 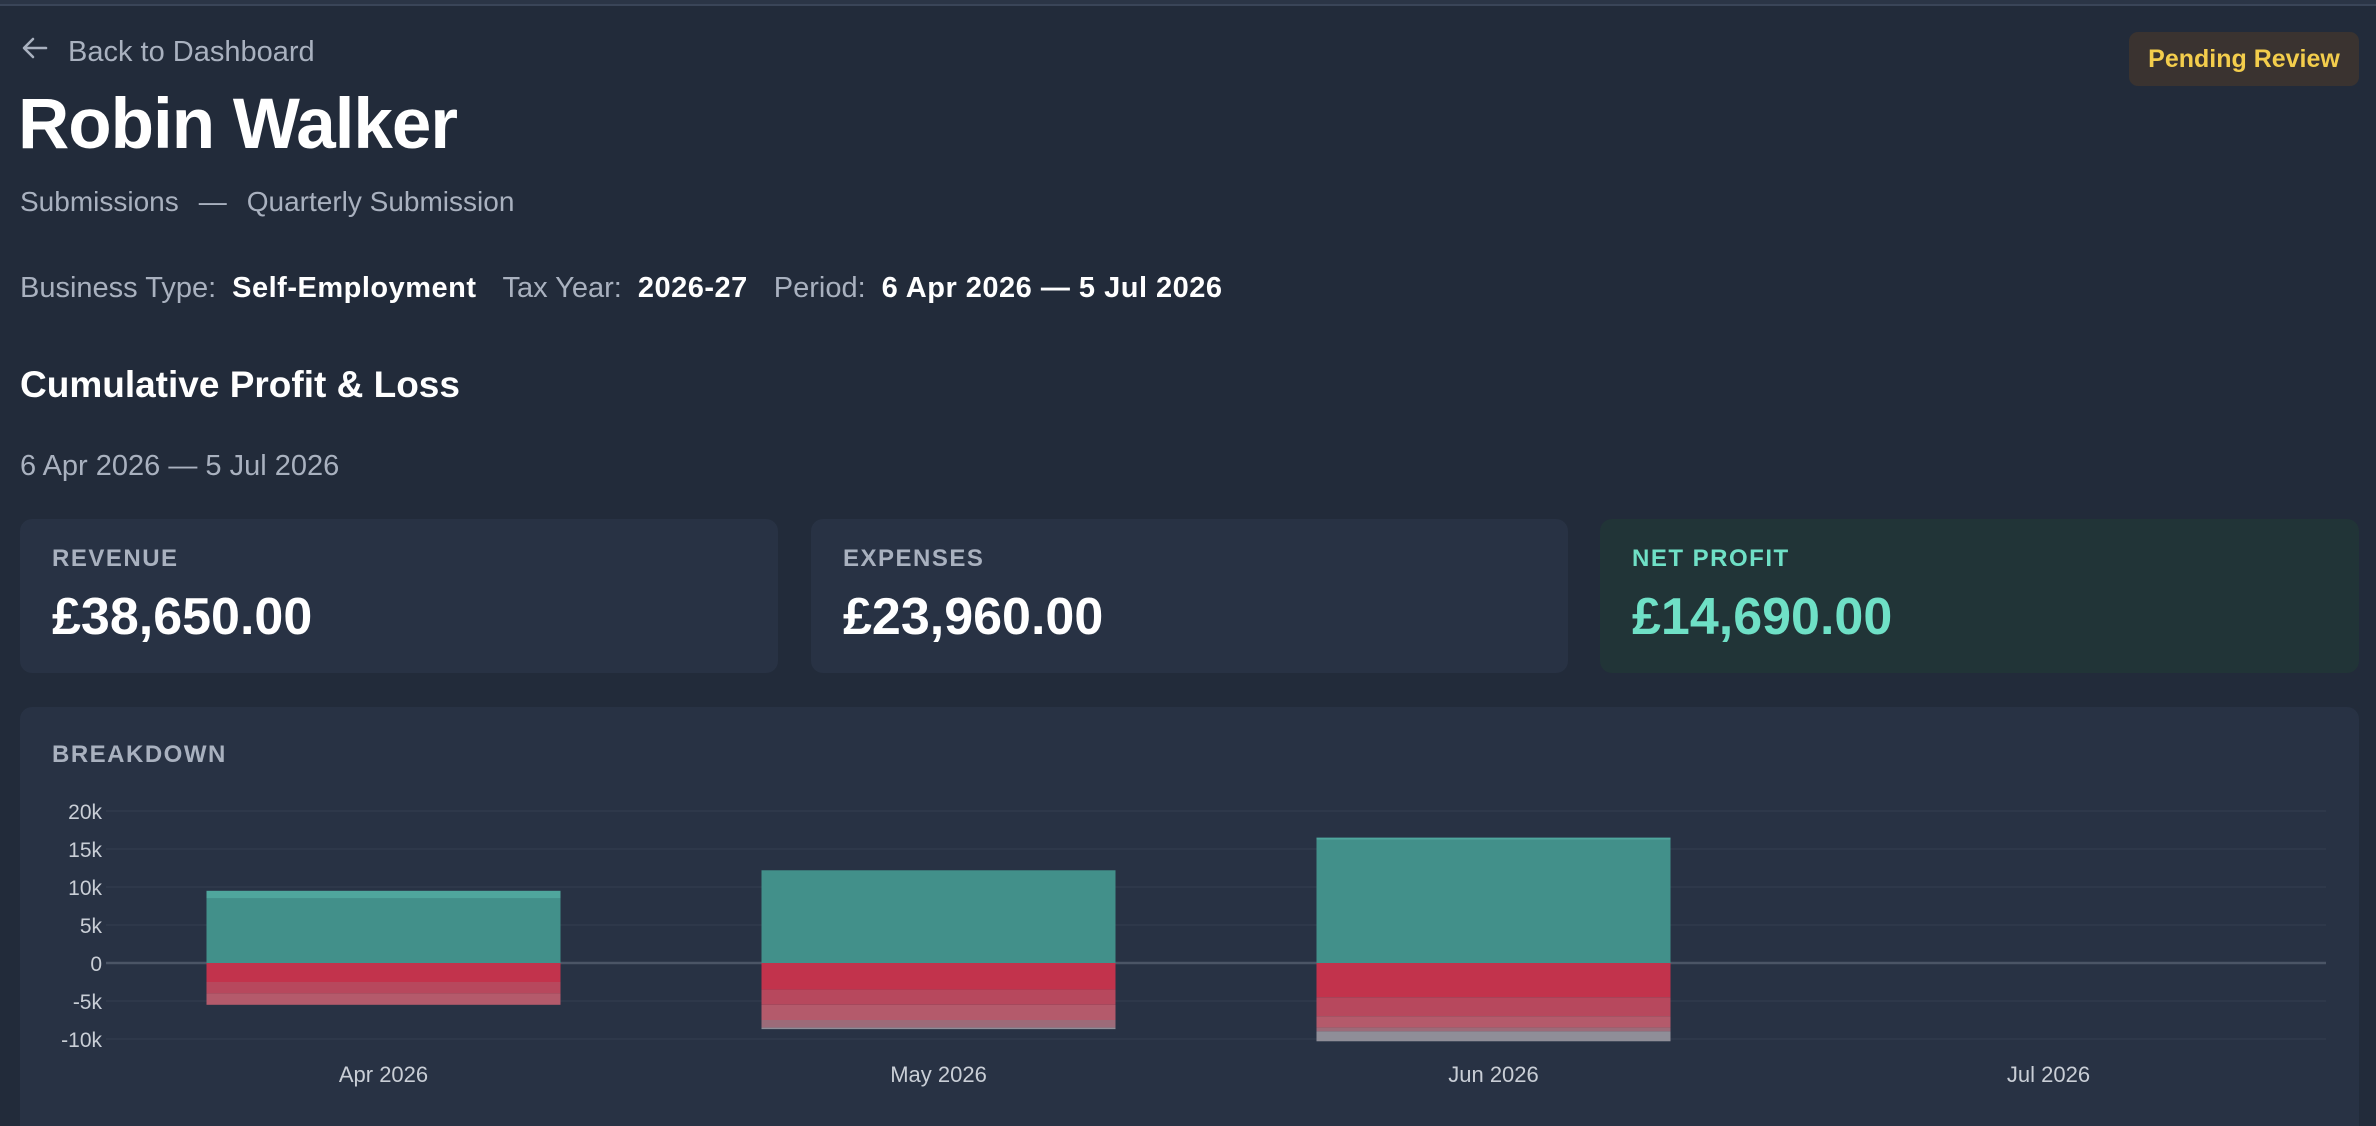 What do you see at coordinates (562, 288) in the screenshot?
I see `tax-year-label: Tax Year:` at bounding box center [562, 288].